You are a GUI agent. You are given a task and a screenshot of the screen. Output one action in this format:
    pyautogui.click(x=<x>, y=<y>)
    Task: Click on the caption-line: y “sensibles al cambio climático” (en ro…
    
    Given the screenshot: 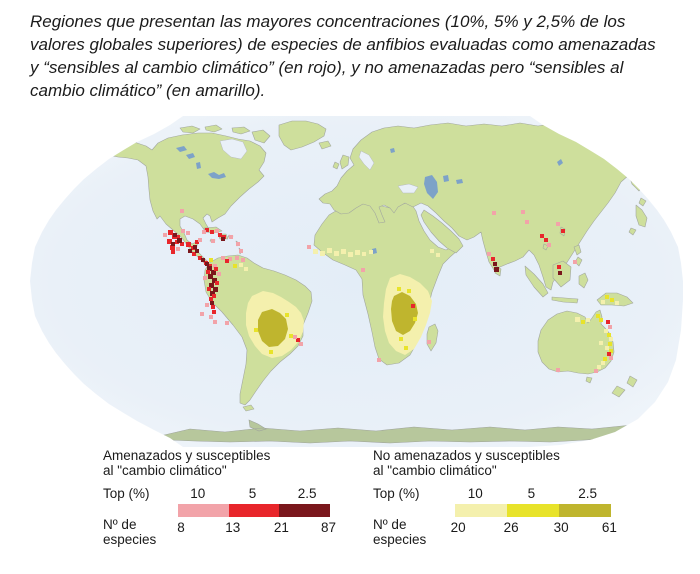 What is the action you would take?
    pyautogui.click(x=327, y=67)
    